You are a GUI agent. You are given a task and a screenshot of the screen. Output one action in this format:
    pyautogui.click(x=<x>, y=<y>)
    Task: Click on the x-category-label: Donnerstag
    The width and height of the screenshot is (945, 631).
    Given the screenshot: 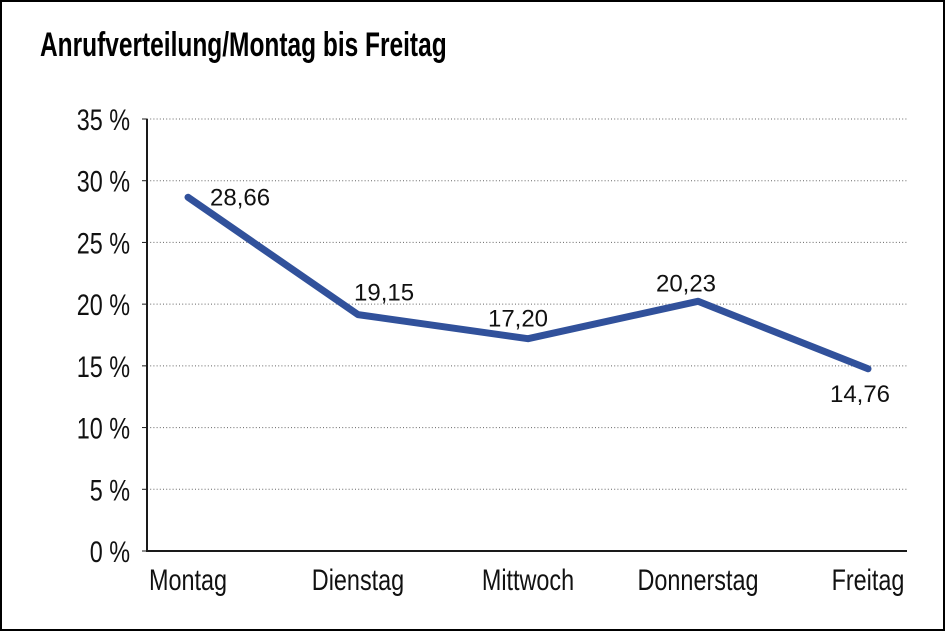 What is the action you would take?
    pyautogui.click(x=698, y=580)
    